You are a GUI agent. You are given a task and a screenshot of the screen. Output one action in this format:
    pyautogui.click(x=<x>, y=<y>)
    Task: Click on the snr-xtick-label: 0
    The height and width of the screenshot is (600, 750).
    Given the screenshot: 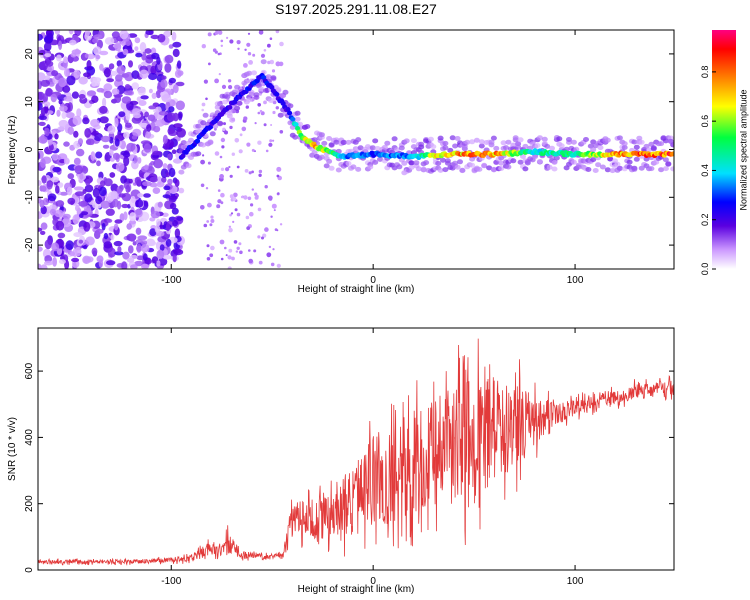 What is the action you would take?
    pyautogui.click(x=373, y=581)
    